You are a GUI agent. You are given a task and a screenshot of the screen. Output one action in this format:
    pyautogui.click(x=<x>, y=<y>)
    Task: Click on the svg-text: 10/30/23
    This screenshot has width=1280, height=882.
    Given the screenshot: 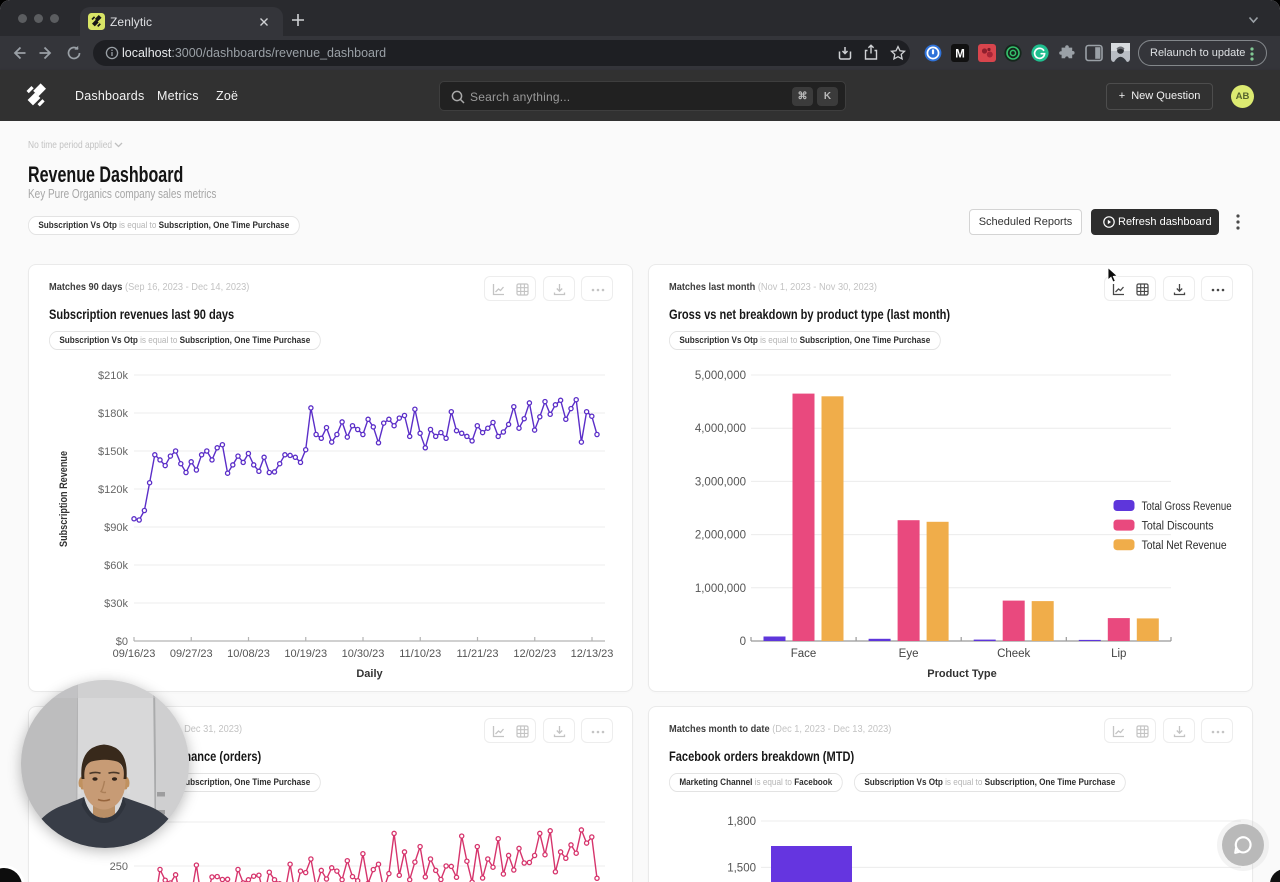 What is the action you would take?
    pyautogui.click(x=363, y=654)
    